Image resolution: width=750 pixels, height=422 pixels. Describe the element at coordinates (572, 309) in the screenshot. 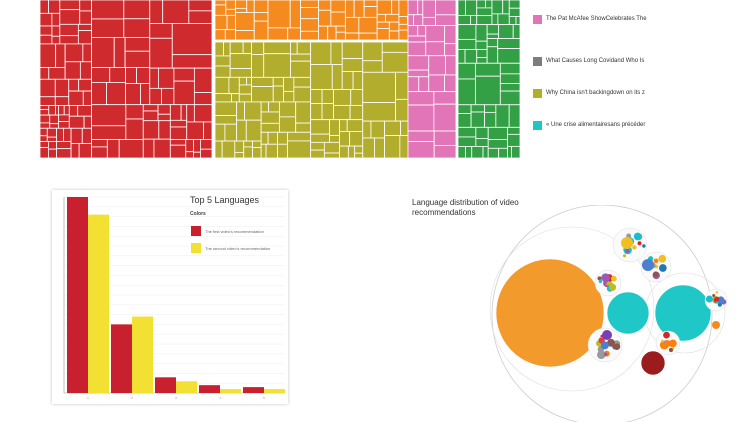

I see `bubble-group-circle` at that location.